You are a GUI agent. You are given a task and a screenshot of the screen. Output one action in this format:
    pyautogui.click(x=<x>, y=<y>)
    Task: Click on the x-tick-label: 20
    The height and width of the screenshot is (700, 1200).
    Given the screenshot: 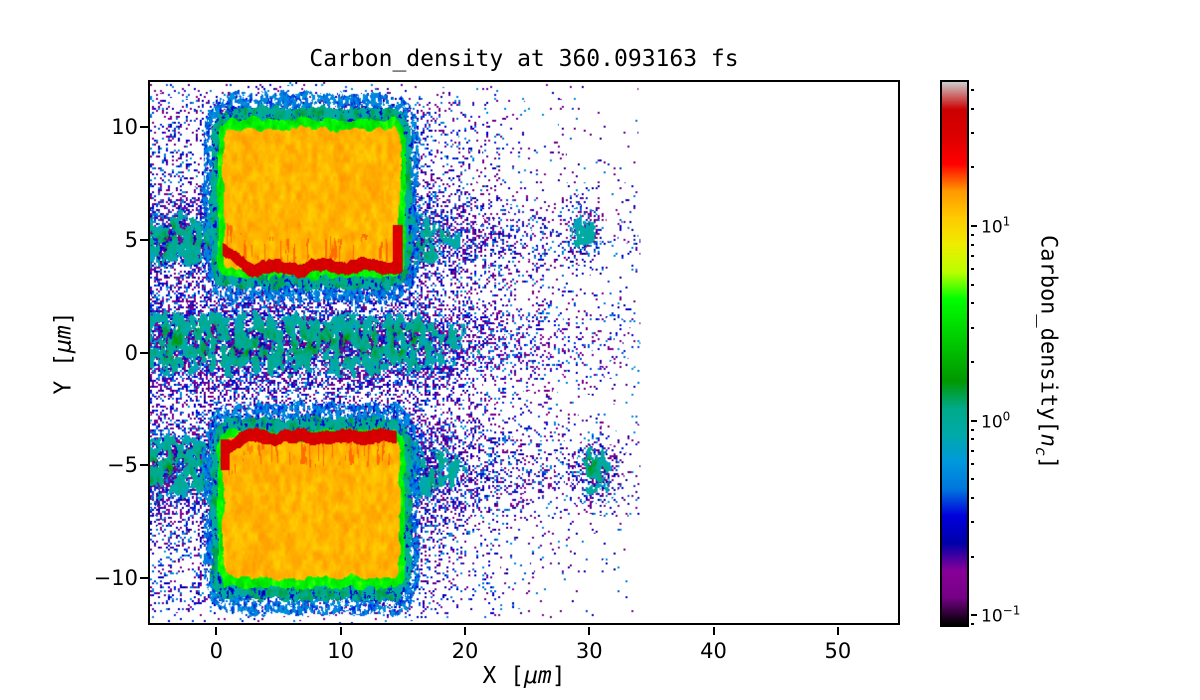 What is the action you would take?
    pyautogui.click(x=465, y=651)
    